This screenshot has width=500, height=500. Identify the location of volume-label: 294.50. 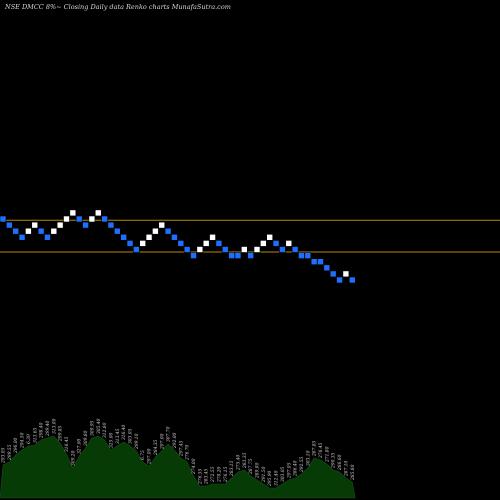
(23, 440).